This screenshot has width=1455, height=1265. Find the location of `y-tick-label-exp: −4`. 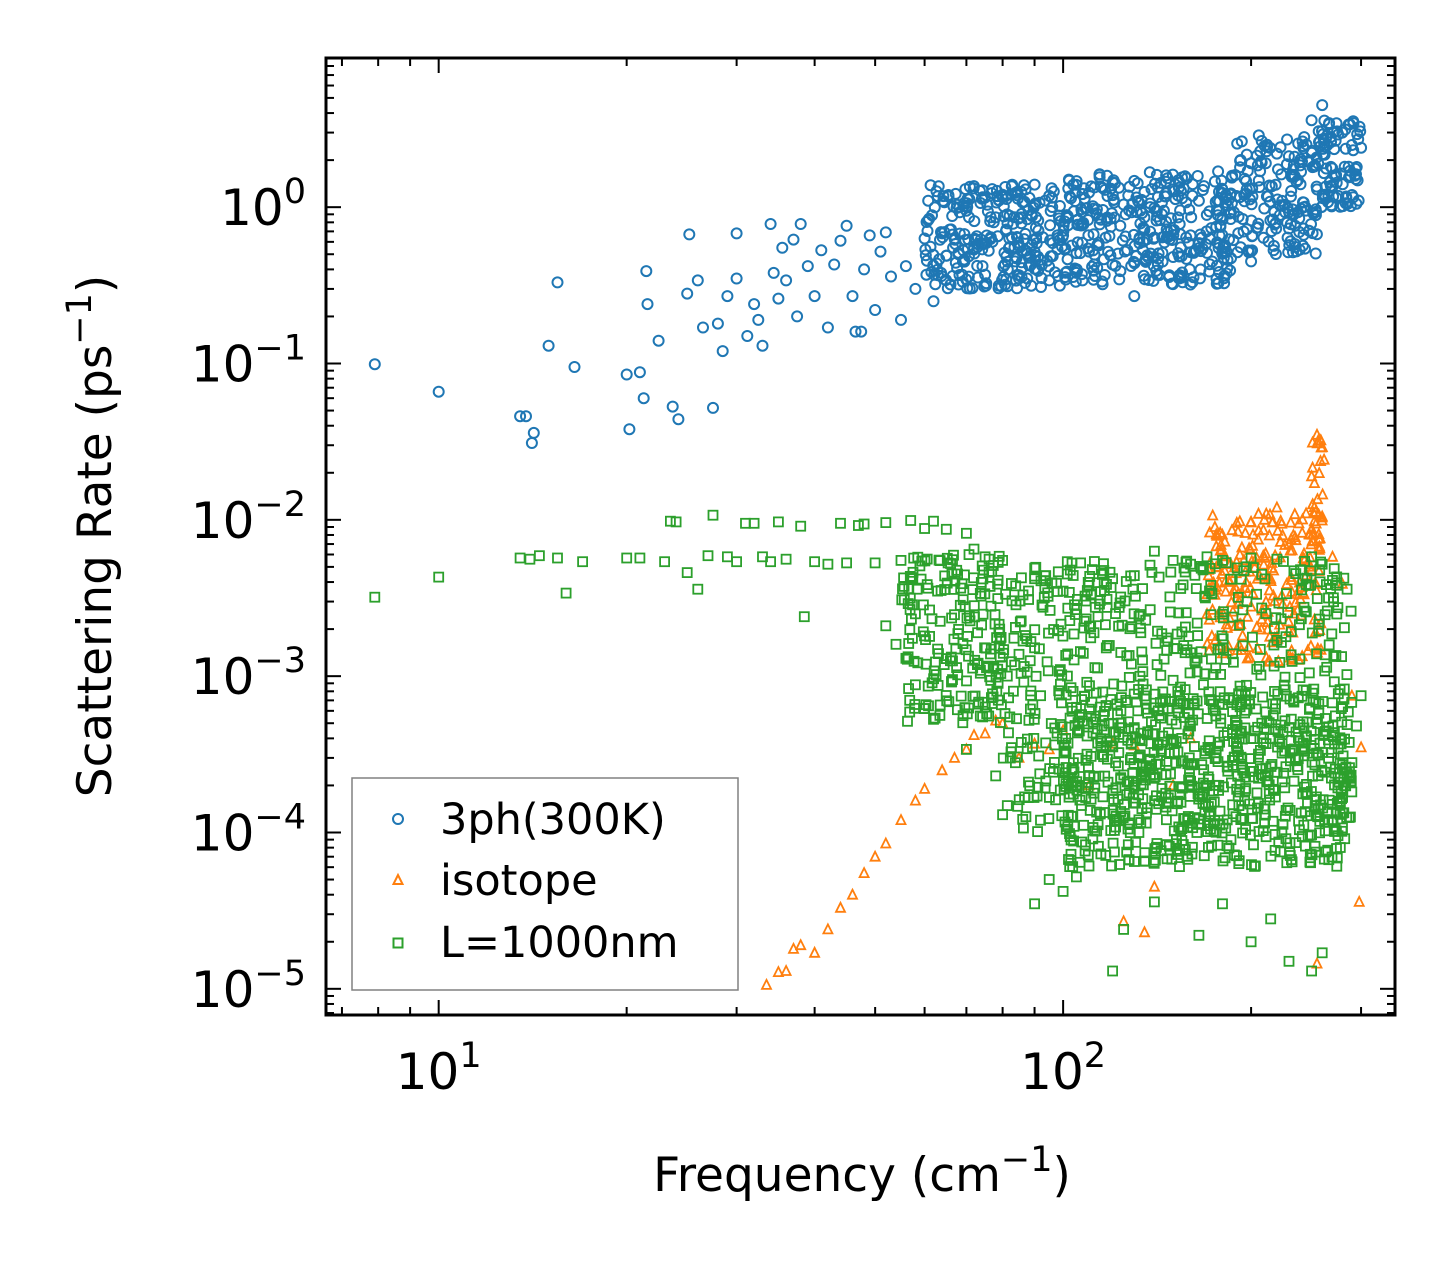

y-tick-label-exp: −4 is located at coordinates (280, 817).